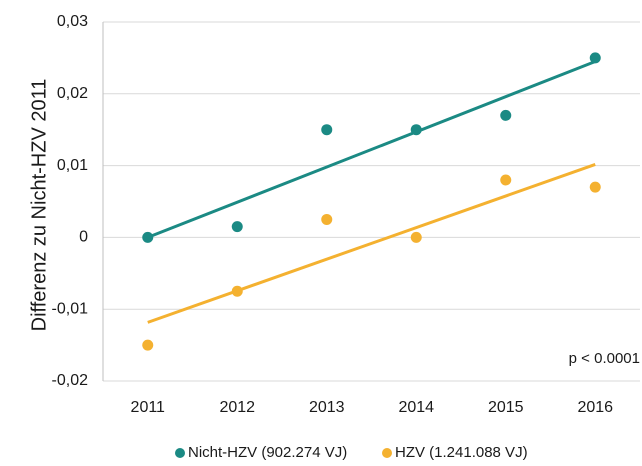  What do you see at coordinates (237, 407) in the screenshot?
I see `x-tick-label: 2012` at bounding box center [237, 407].